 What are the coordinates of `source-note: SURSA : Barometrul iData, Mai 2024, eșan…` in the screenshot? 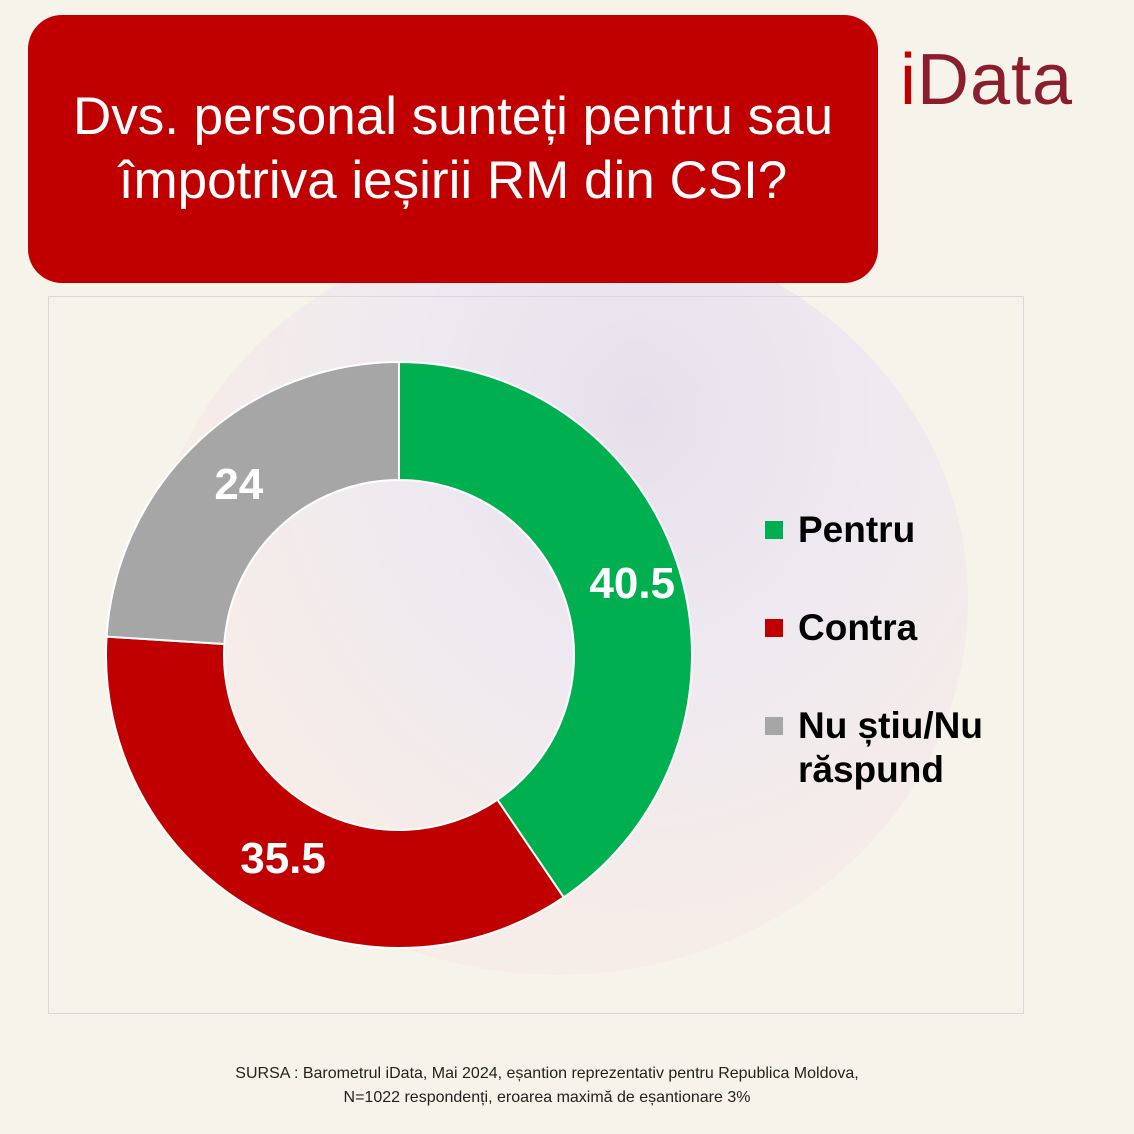 It's located at (547, 1086).